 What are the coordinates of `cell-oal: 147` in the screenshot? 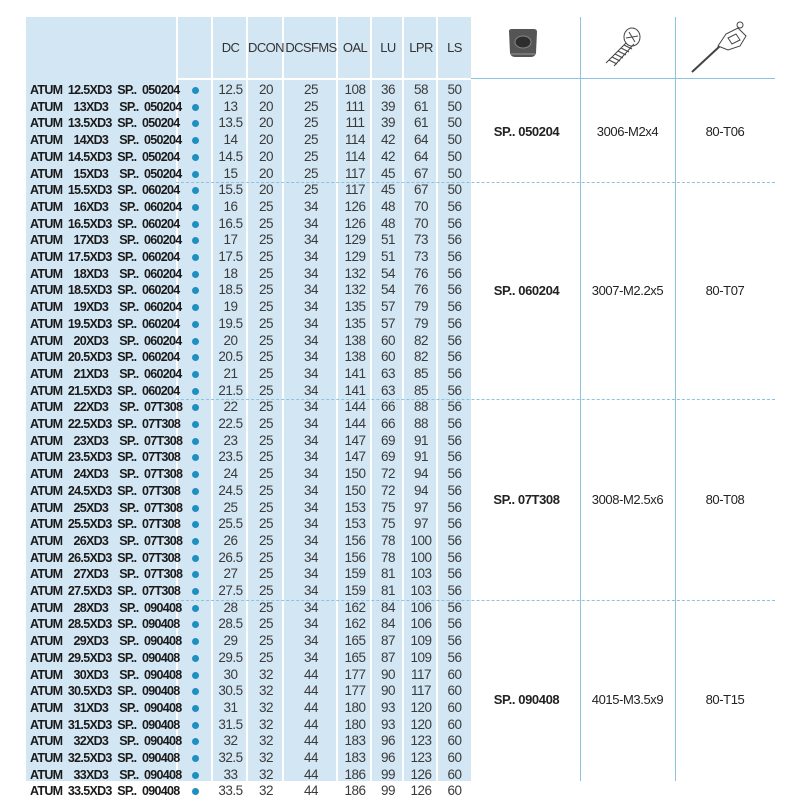 It's located at (355, 457).